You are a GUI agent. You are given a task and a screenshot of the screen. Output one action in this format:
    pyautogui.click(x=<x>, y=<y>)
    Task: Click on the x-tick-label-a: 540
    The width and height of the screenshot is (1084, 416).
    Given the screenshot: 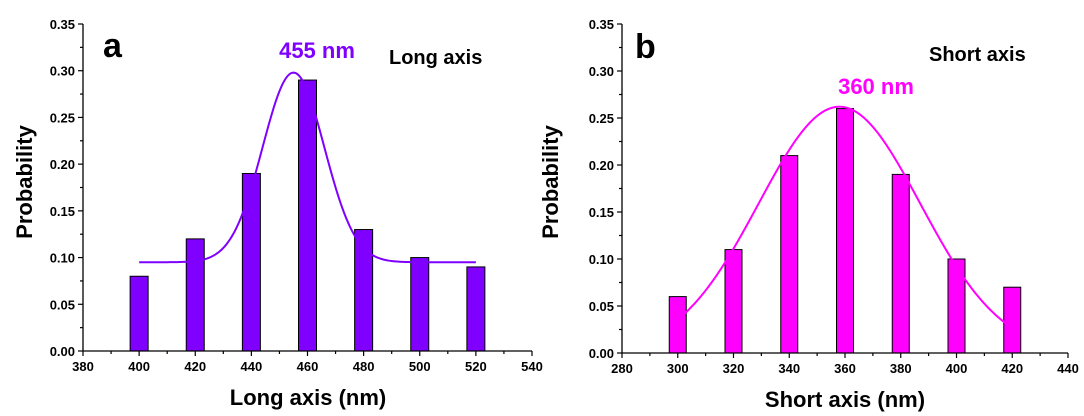 What is the action you would take?
    pyautogui.click(x=532, y=366)
    